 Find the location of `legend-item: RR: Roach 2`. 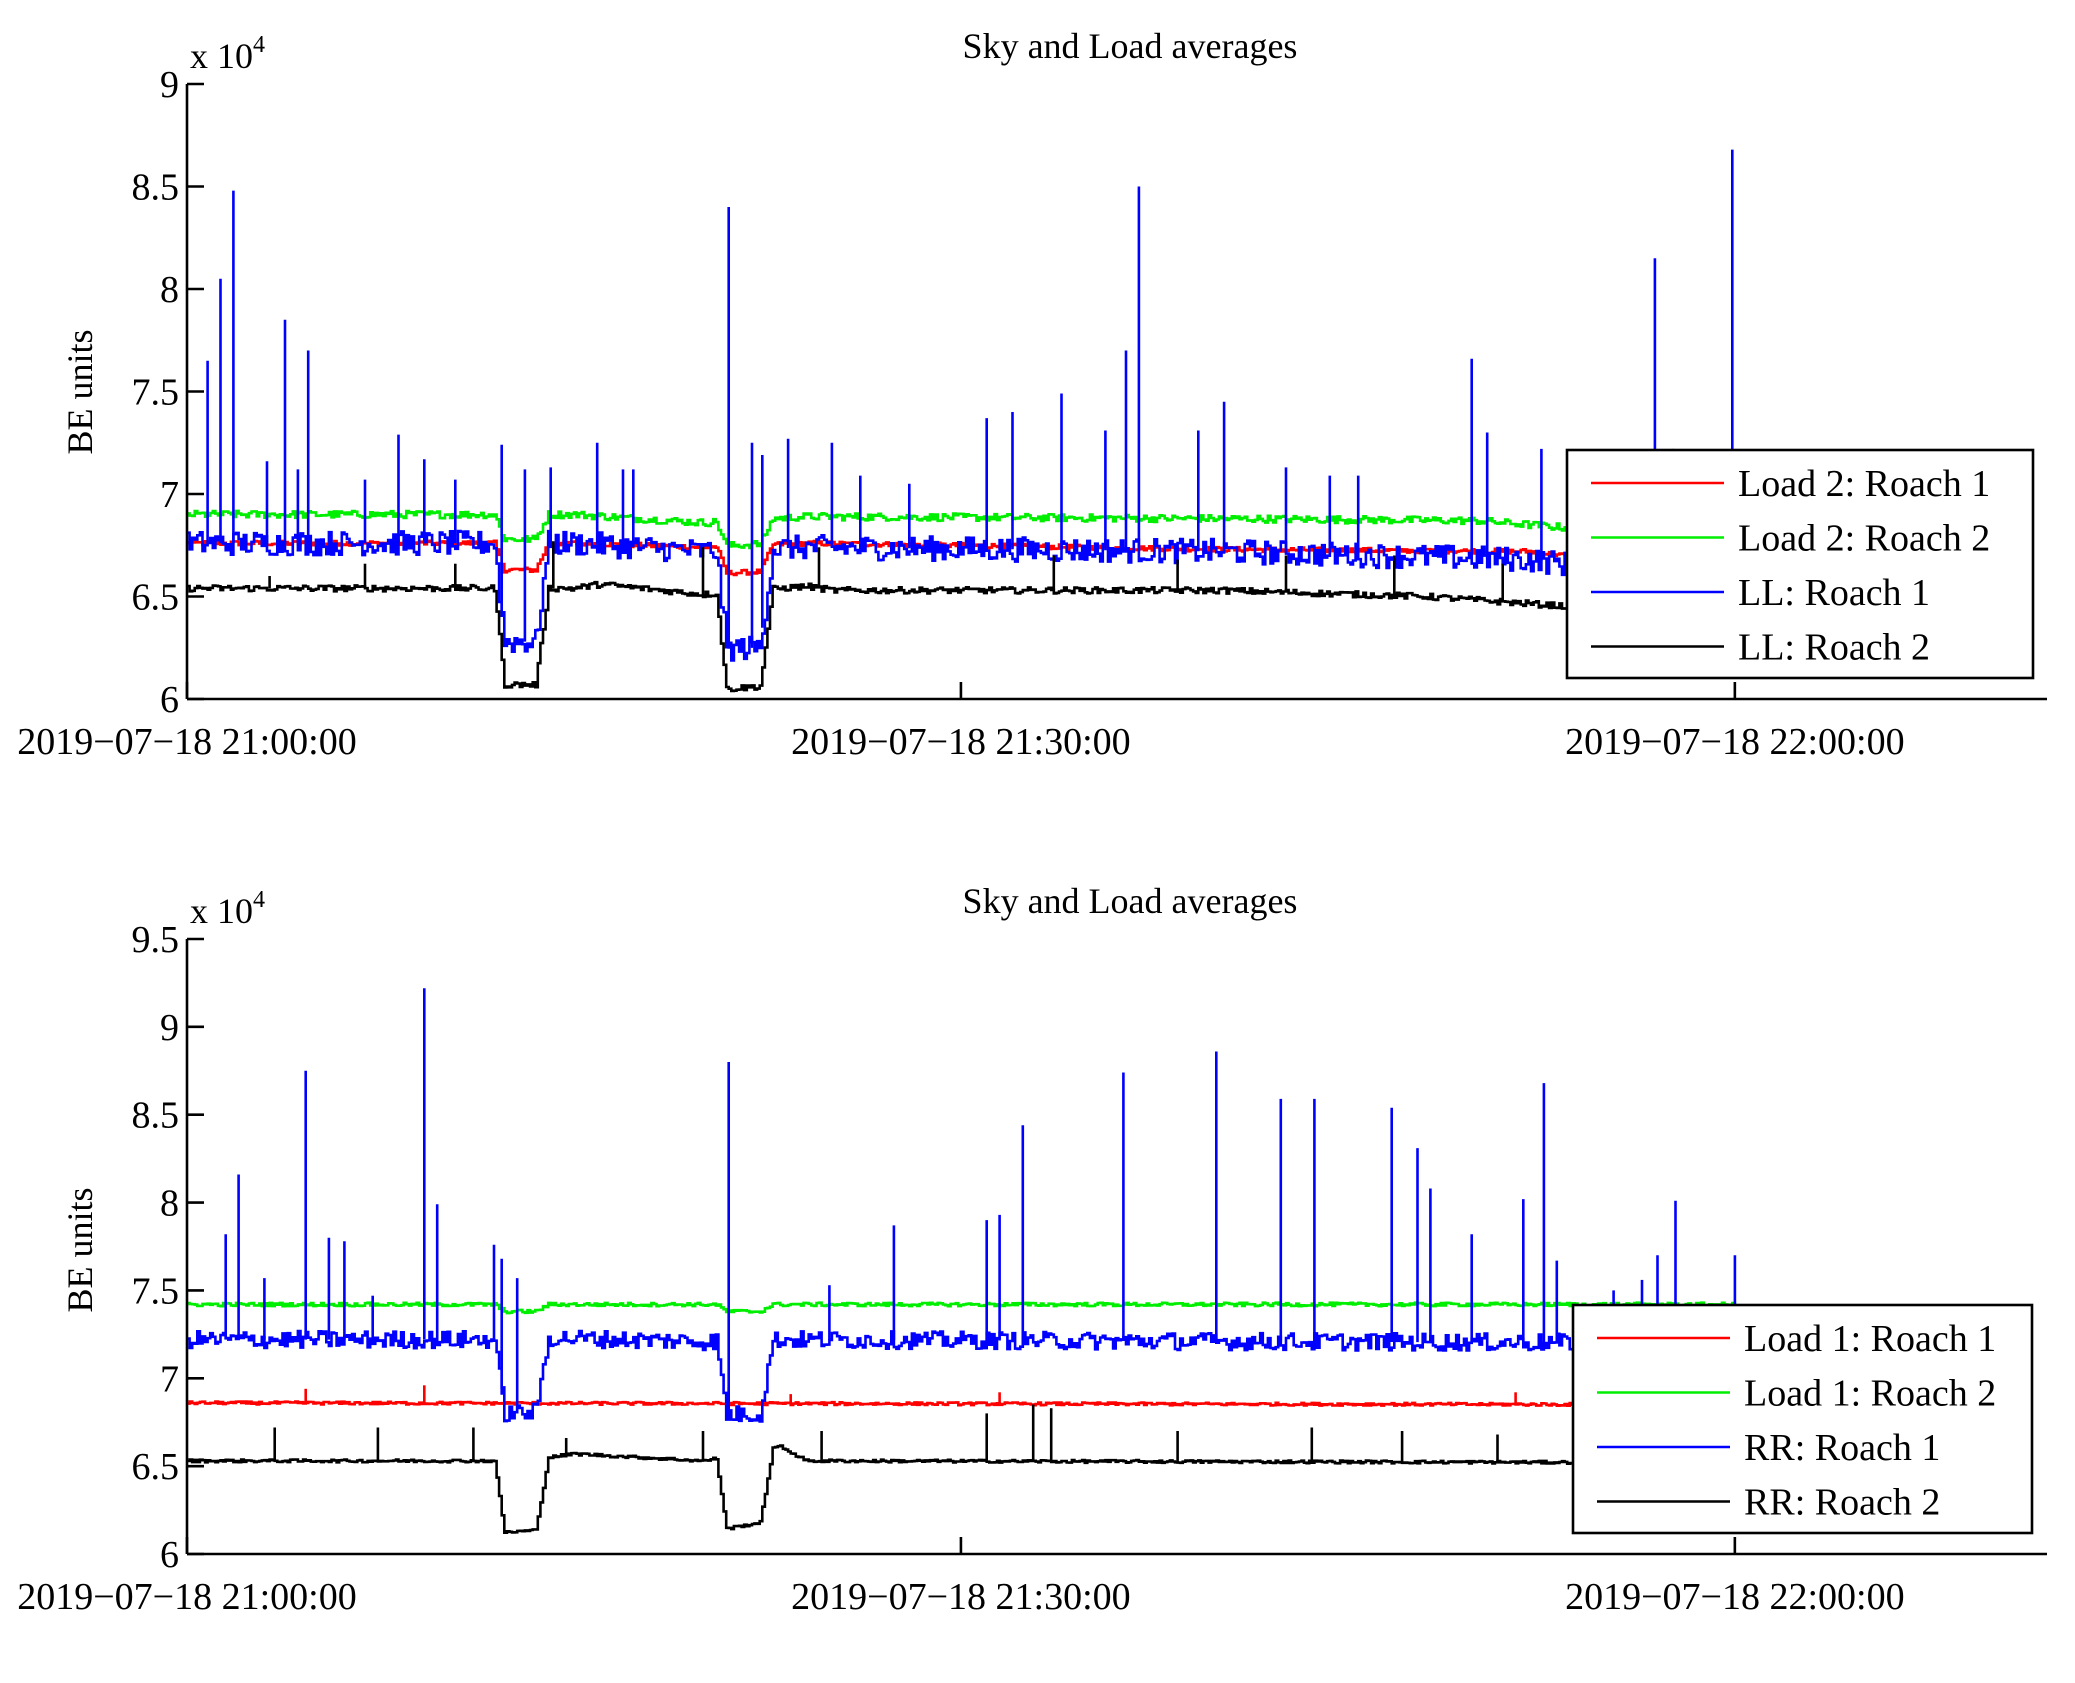

legend-item: RR: Roach 2 is located at coordinates (1768, 1503).